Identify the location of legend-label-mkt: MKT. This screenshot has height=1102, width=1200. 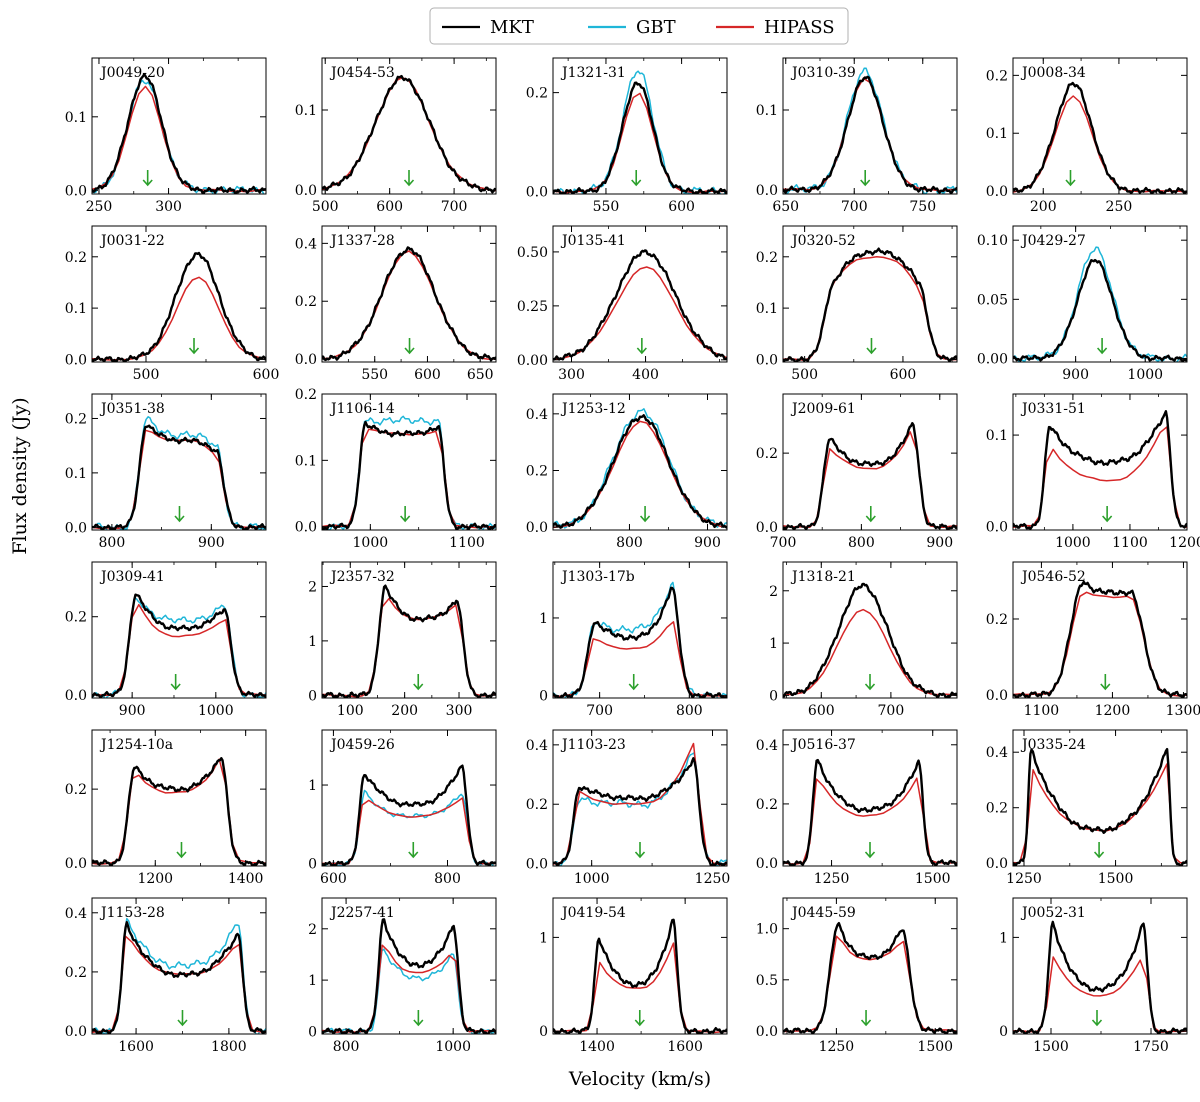
(512, 27).